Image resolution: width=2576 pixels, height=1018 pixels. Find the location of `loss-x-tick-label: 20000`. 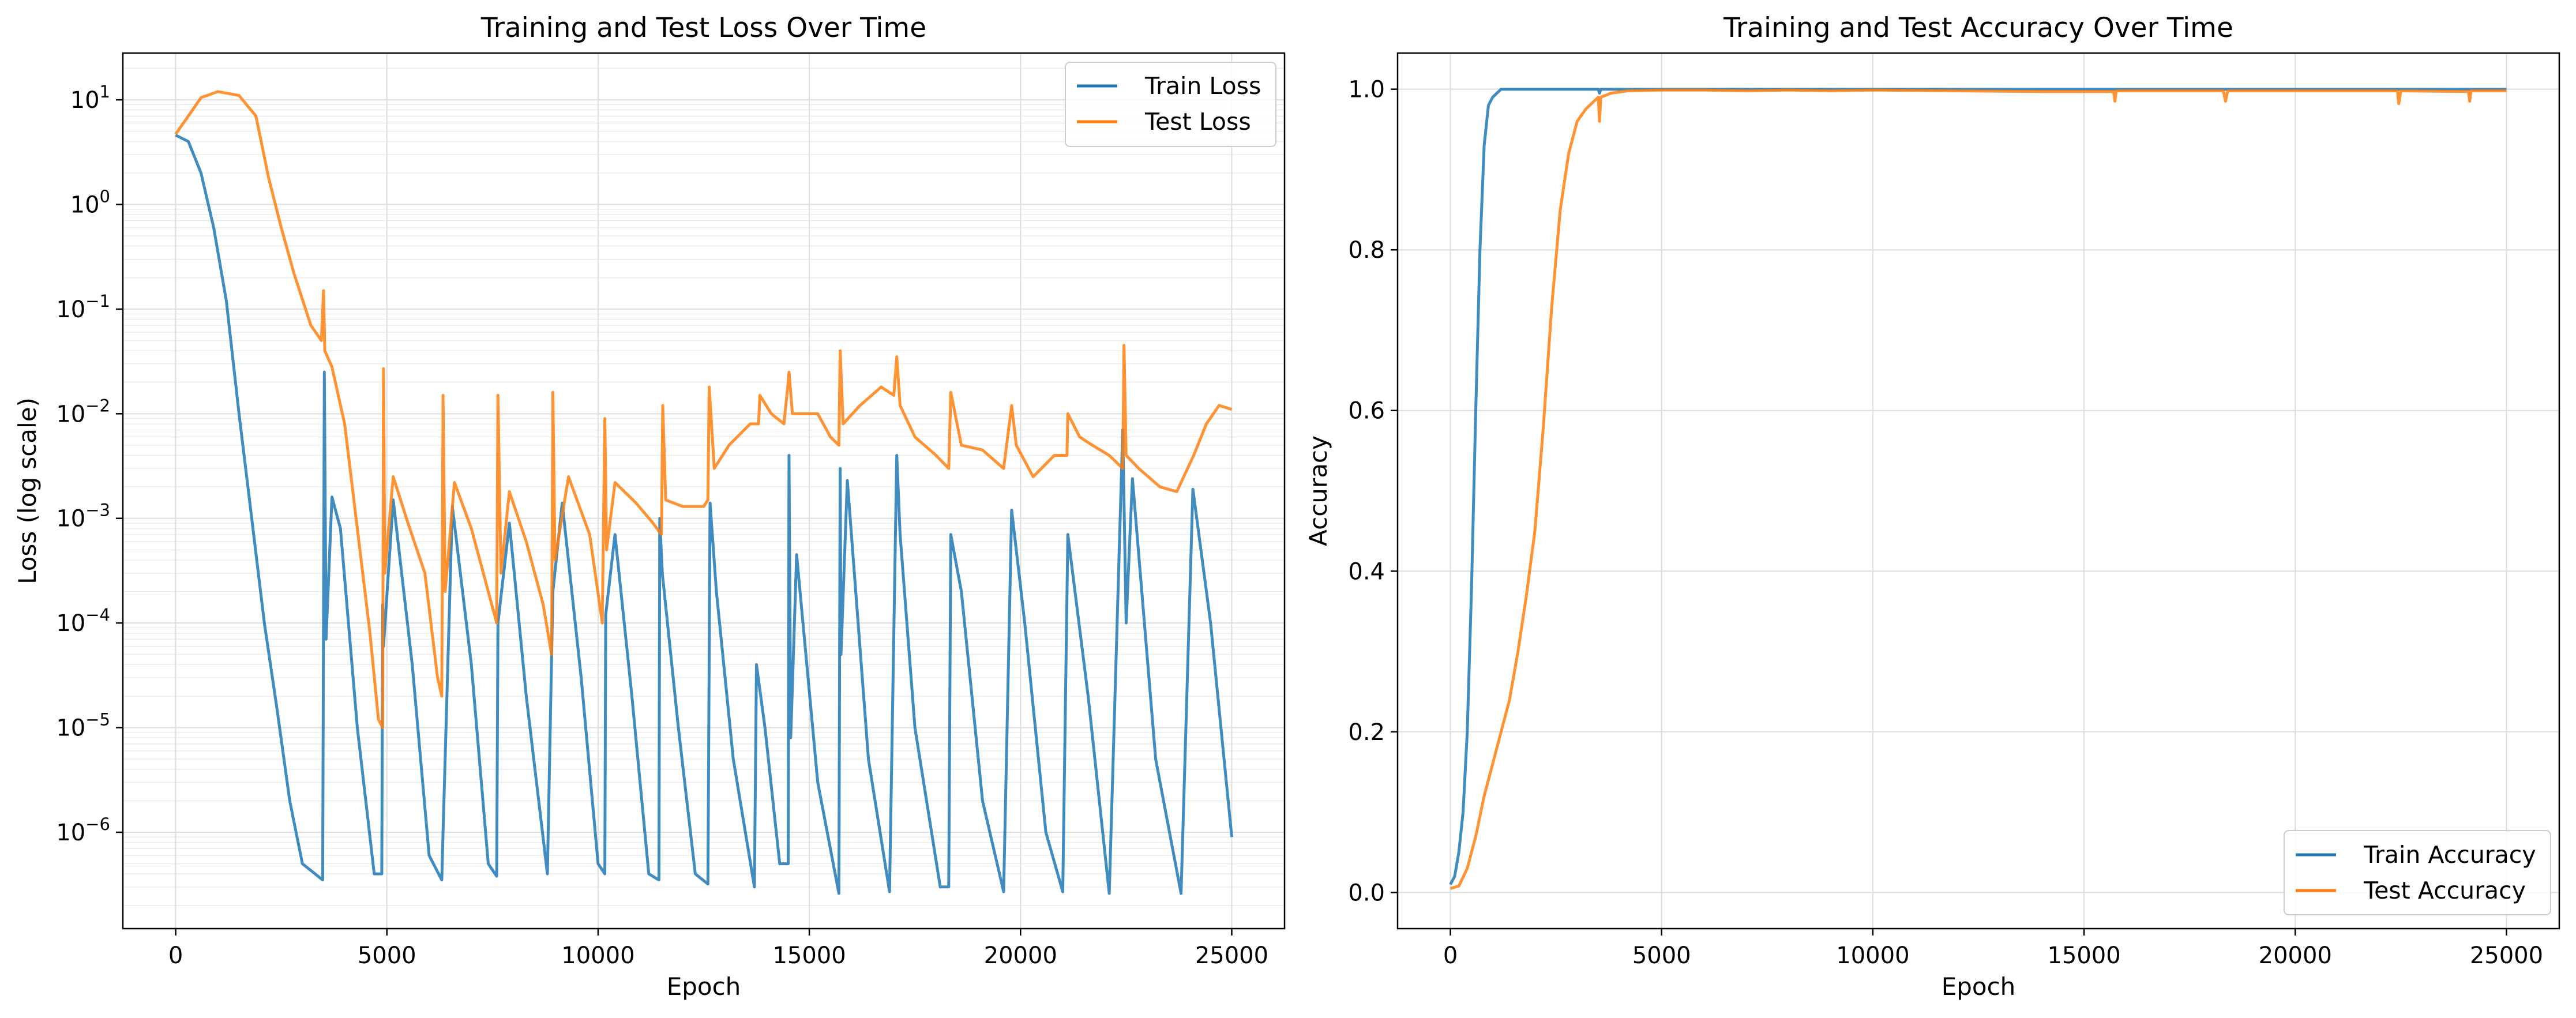

loss-x-tick-label: 20000 is located at coordinates (1020, 955).